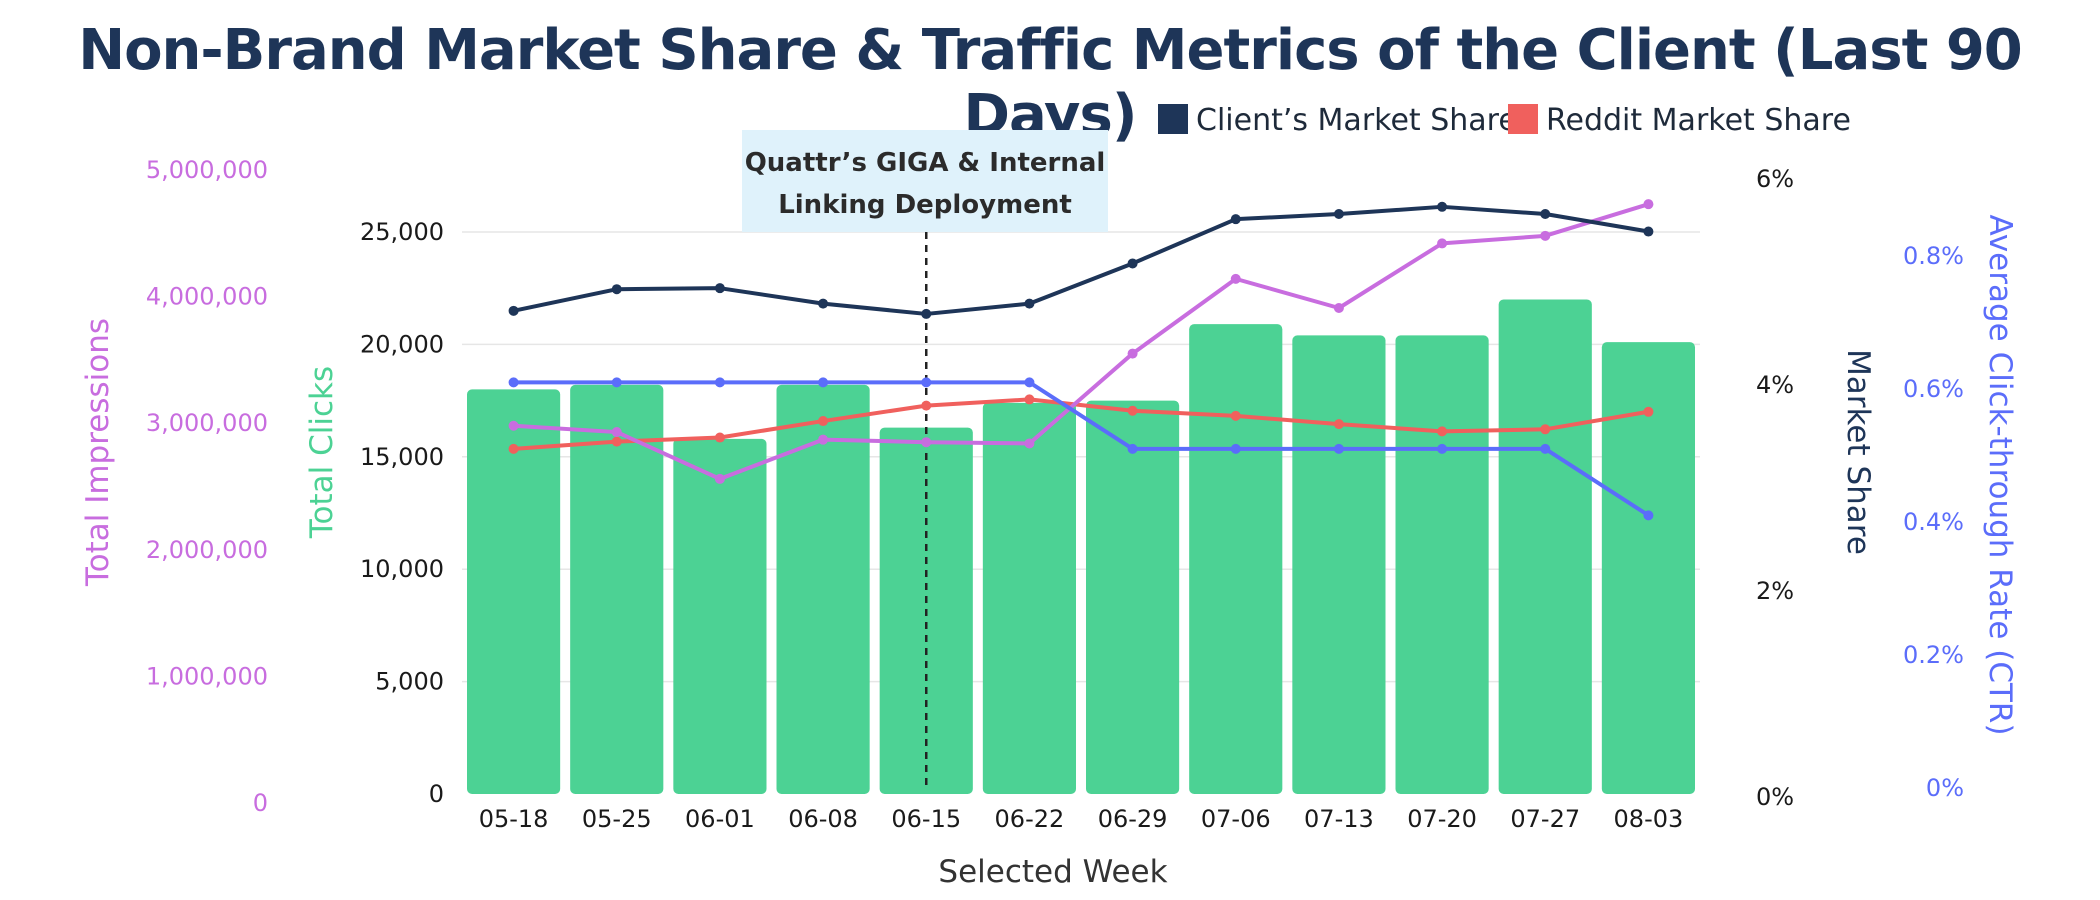 Image resolution: width=2100 pixels, height=900 pixels. Describe the element at coordinates (1649, 819) in the screenshot. I see `x-tick-label: 08-03` at that location.